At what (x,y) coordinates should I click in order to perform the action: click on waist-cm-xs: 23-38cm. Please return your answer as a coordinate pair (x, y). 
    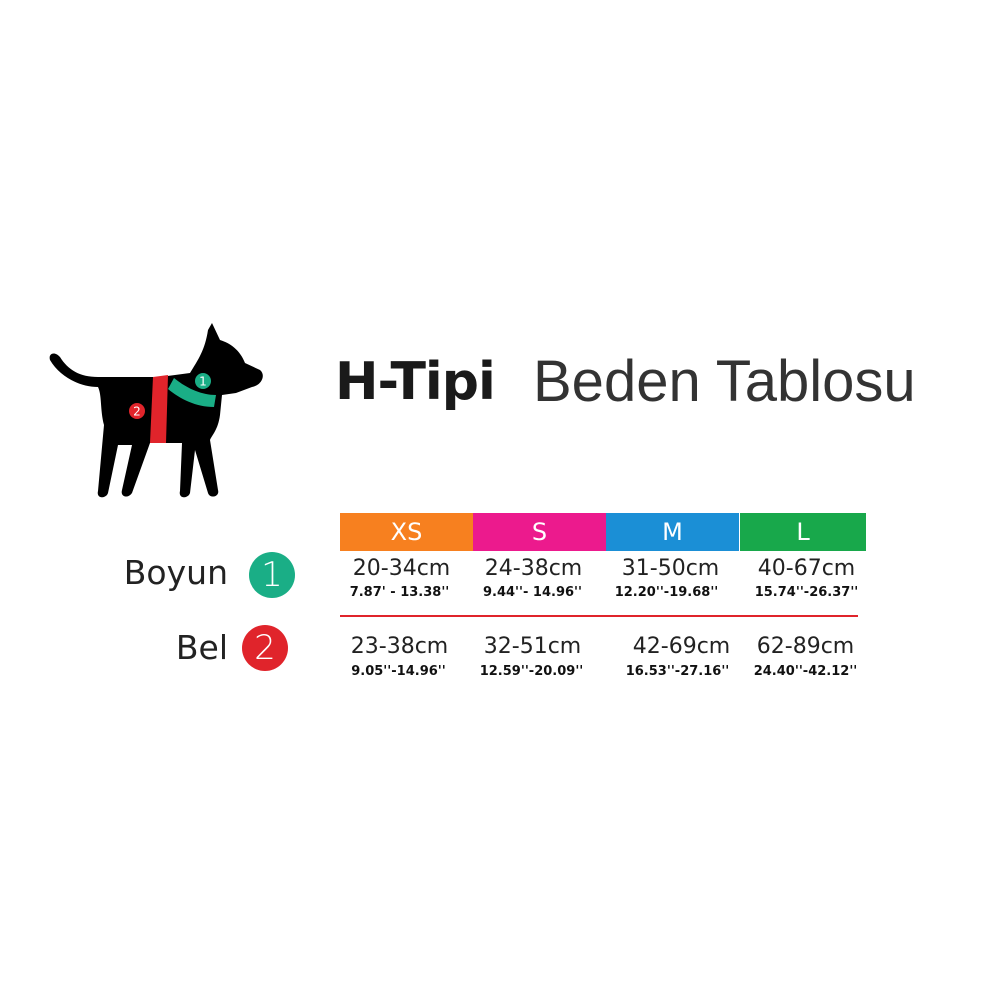
    Looking at the image, I should click on (399, 646).